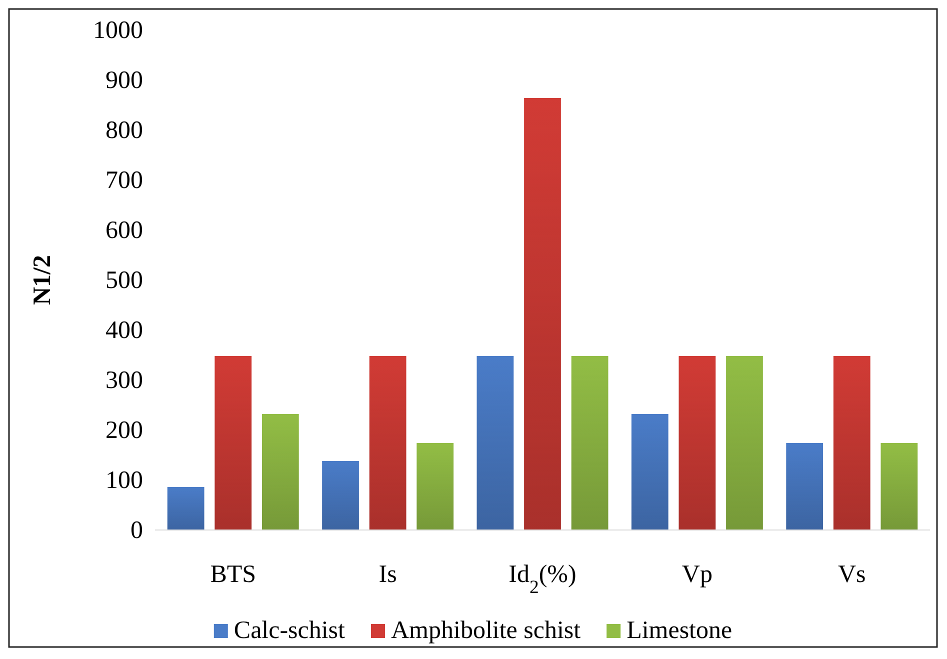 The image size is (947, 659). Describe the element at coordinates (542, 579) in the screenshot. I see `x-tick-label: Id$_{2}$(%)` at that location.